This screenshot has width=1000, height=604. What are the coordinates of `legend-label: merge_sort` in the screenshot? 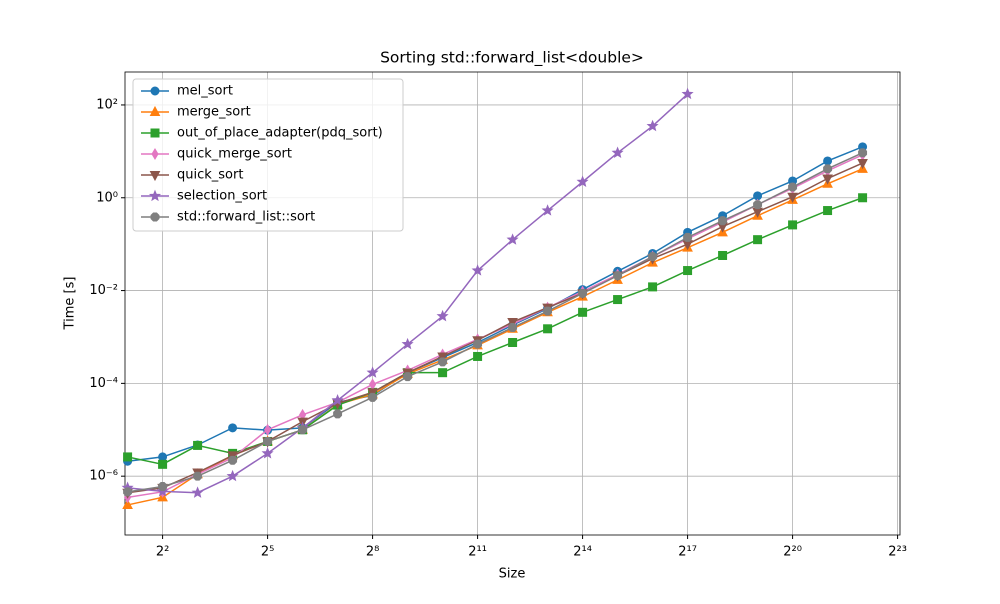 It's located at (214, 112).